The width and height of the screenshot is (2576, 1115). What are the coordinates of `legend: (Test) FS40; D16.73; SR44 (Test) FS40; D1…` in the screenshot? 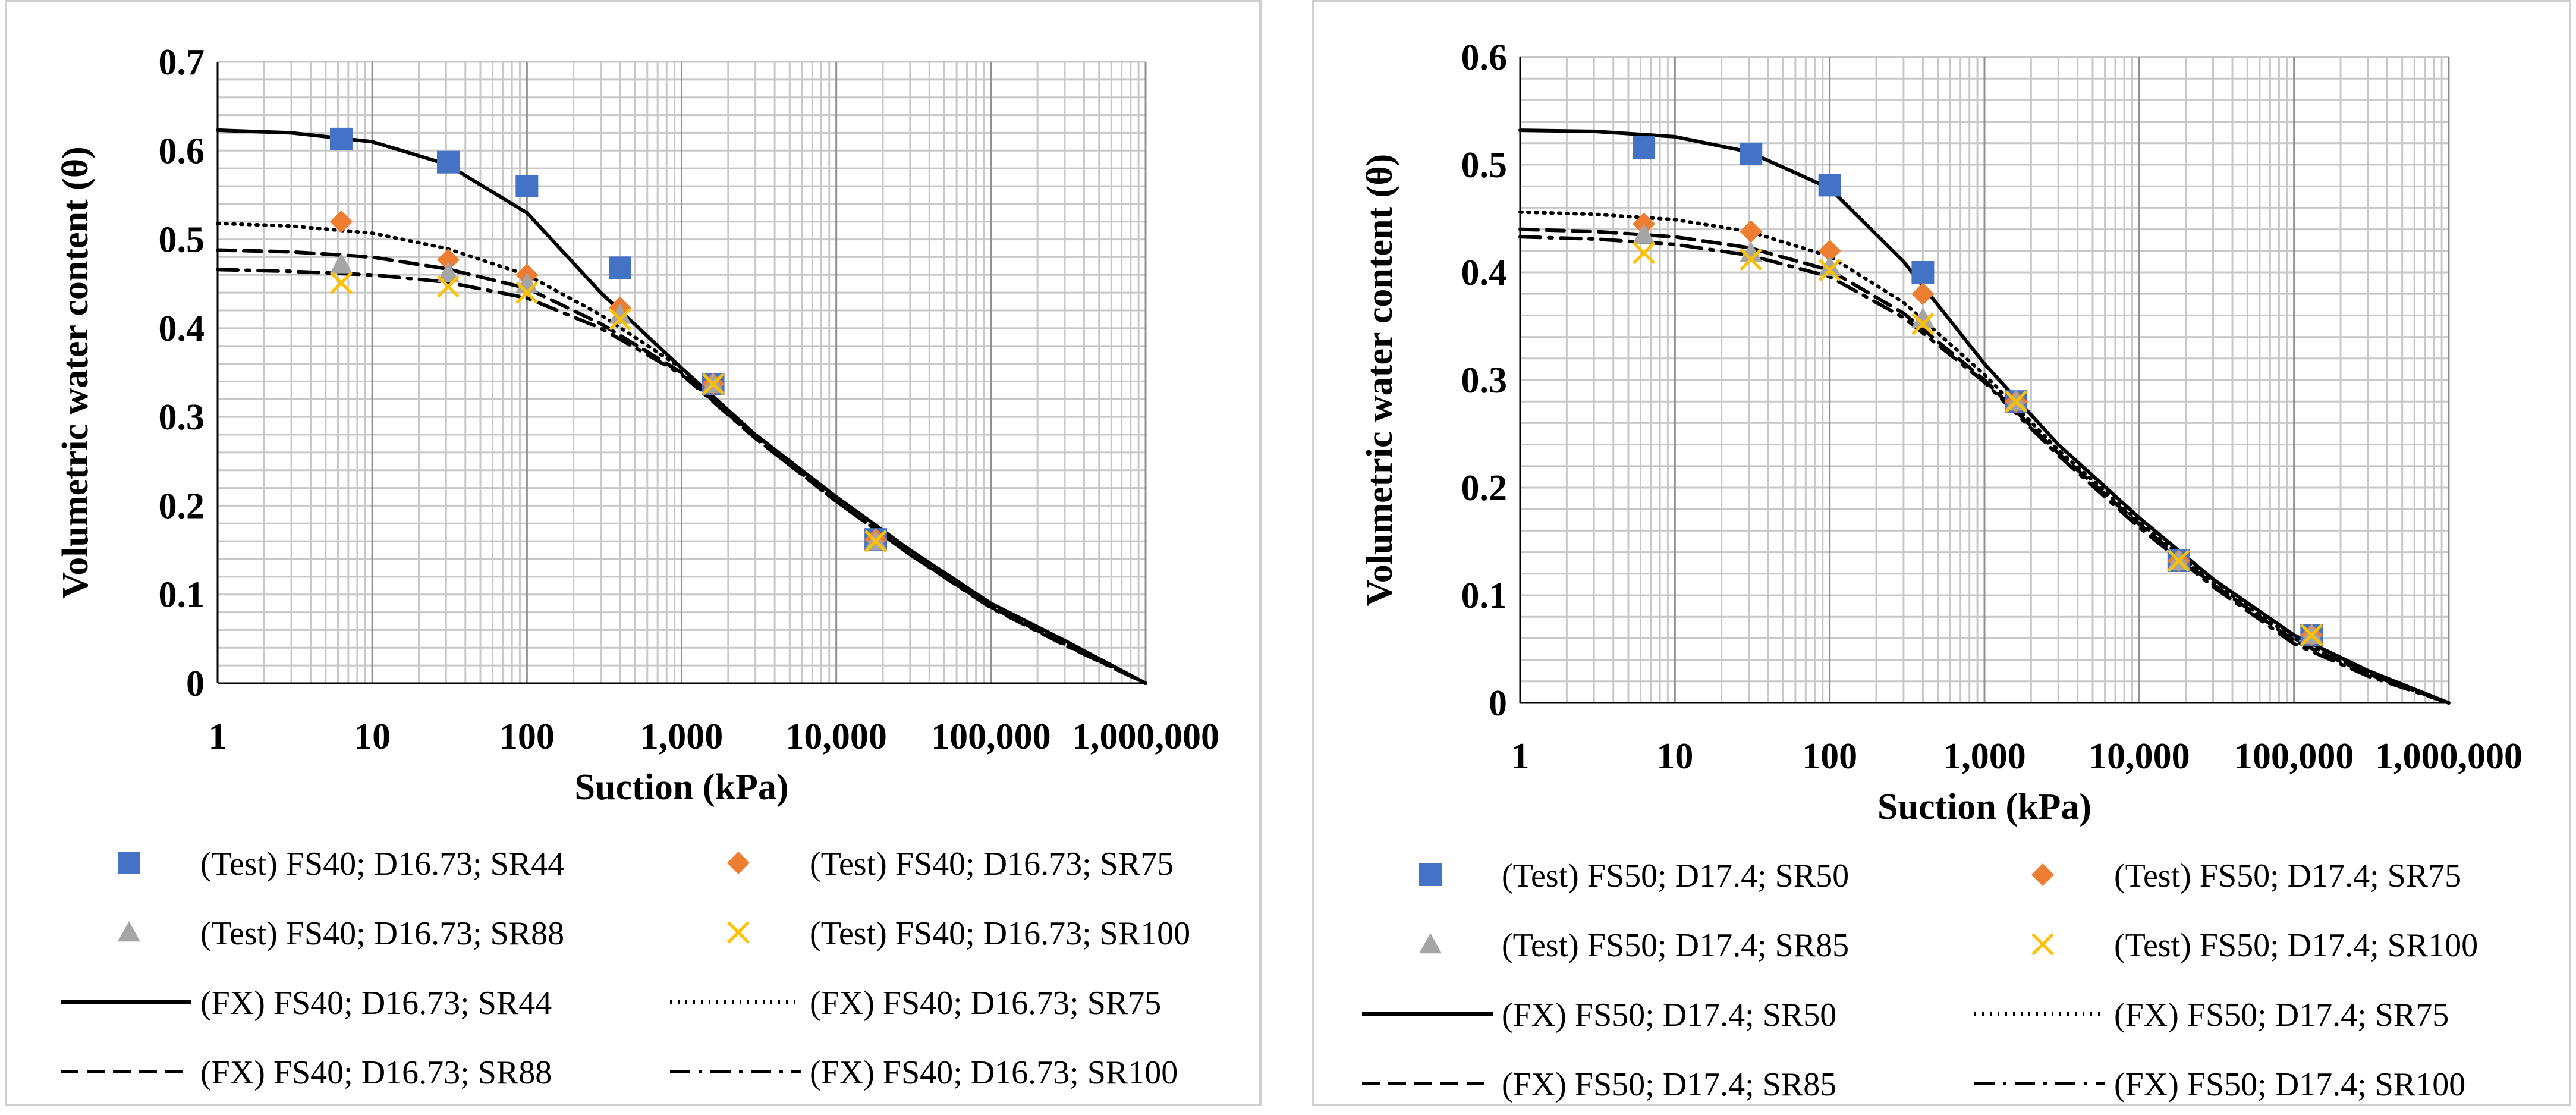 It's located at (625, 968).